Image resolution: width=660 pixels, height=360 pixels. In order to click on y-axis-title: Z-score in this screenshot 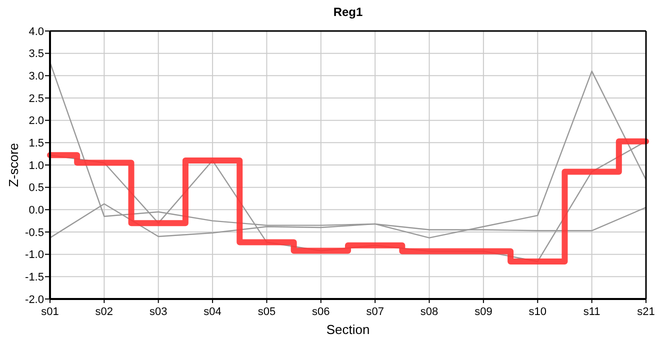, I will do `click(13, 165)`.